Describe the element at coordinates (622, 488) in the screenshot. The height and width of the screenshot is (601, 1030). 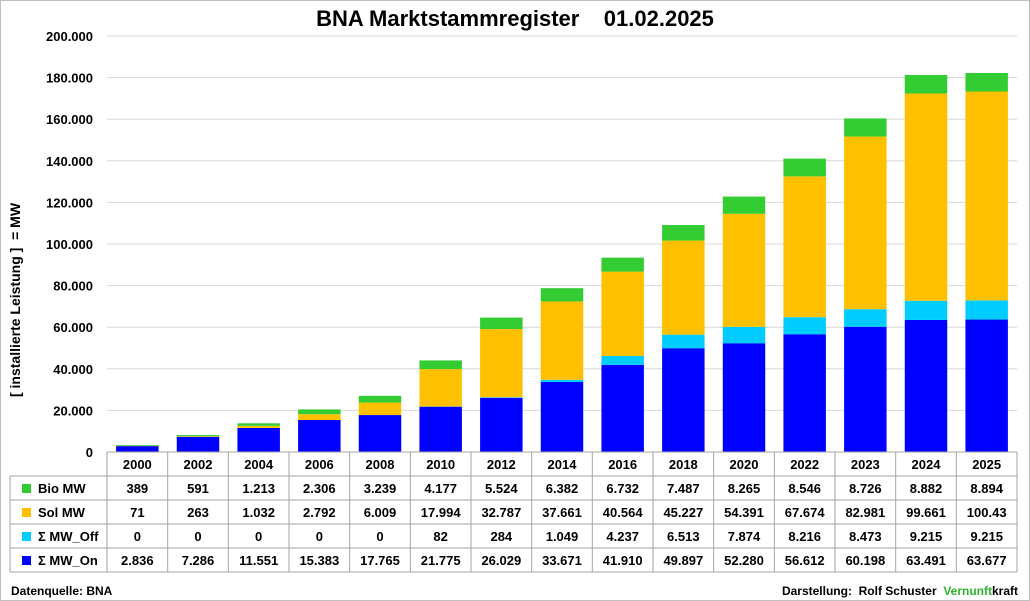
I see `data-label: 6.732` at that location.